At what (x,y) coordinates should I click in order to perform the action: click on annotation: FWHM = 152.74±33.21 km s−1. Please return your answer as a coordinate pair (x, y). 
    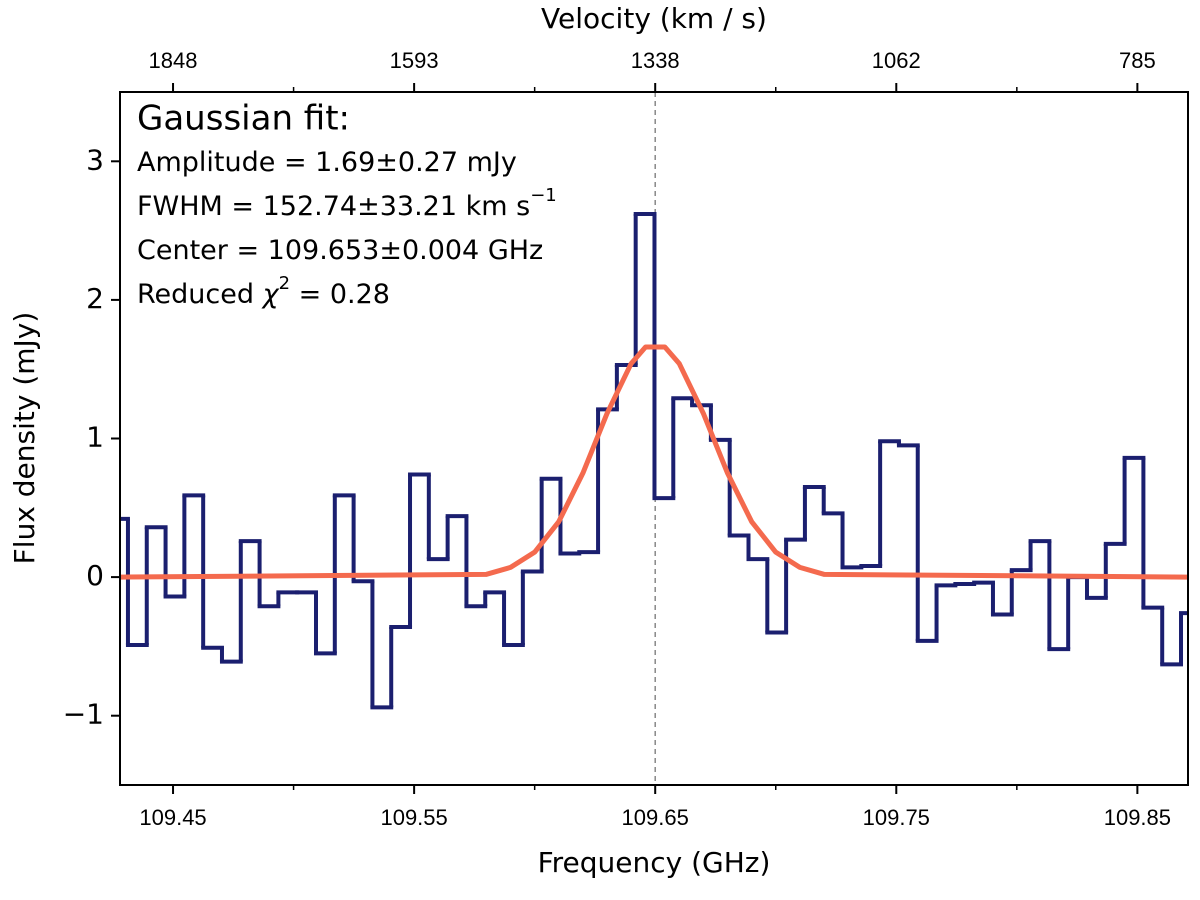
    Looking at the image, I should click on (347, 203).